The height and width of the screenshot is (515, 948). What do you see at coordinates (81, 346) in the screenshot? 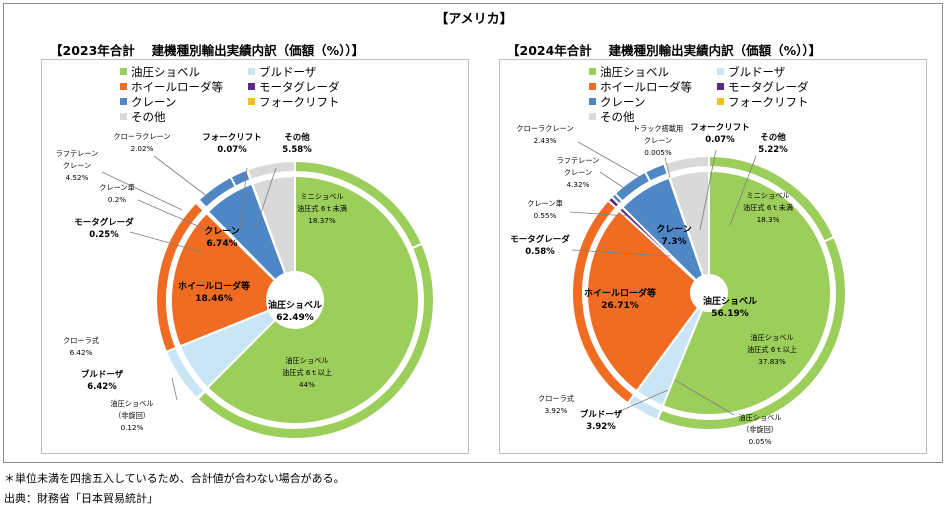
I see `outer-label-bulldozer-3: クローラ式 6.42%` at bounding box center [81, 346].